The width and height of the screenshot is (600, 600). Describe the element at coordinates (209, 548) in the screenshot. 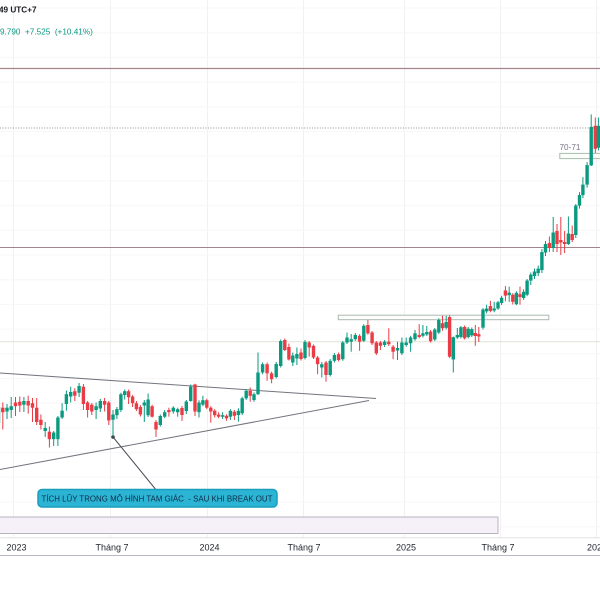

I see `svg-text: 2024` at that location.